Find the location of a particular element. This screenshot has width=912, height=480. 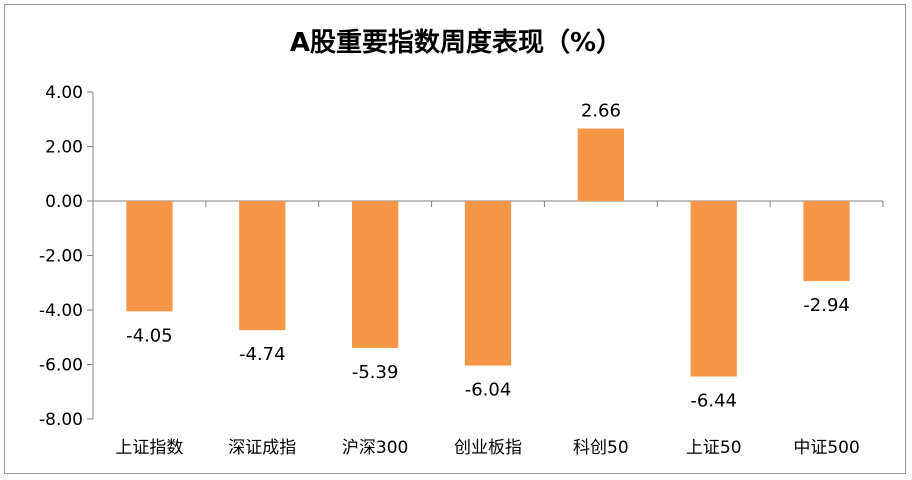

y-tick-label: -2.00 is located at coordinates (61, 257).